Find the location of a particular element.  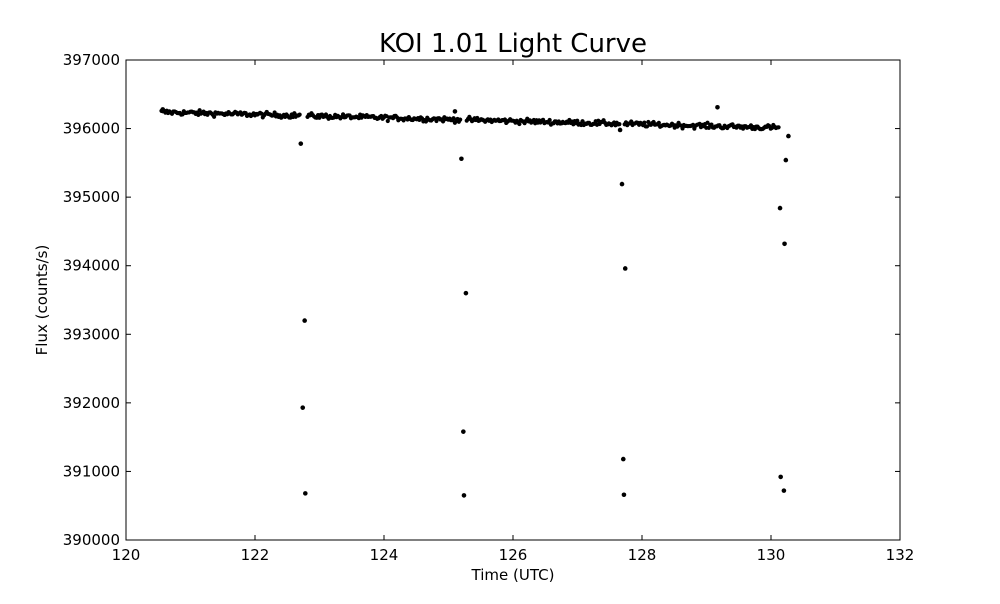

x-tick-label: 130 is located at coordinates (771, 555).